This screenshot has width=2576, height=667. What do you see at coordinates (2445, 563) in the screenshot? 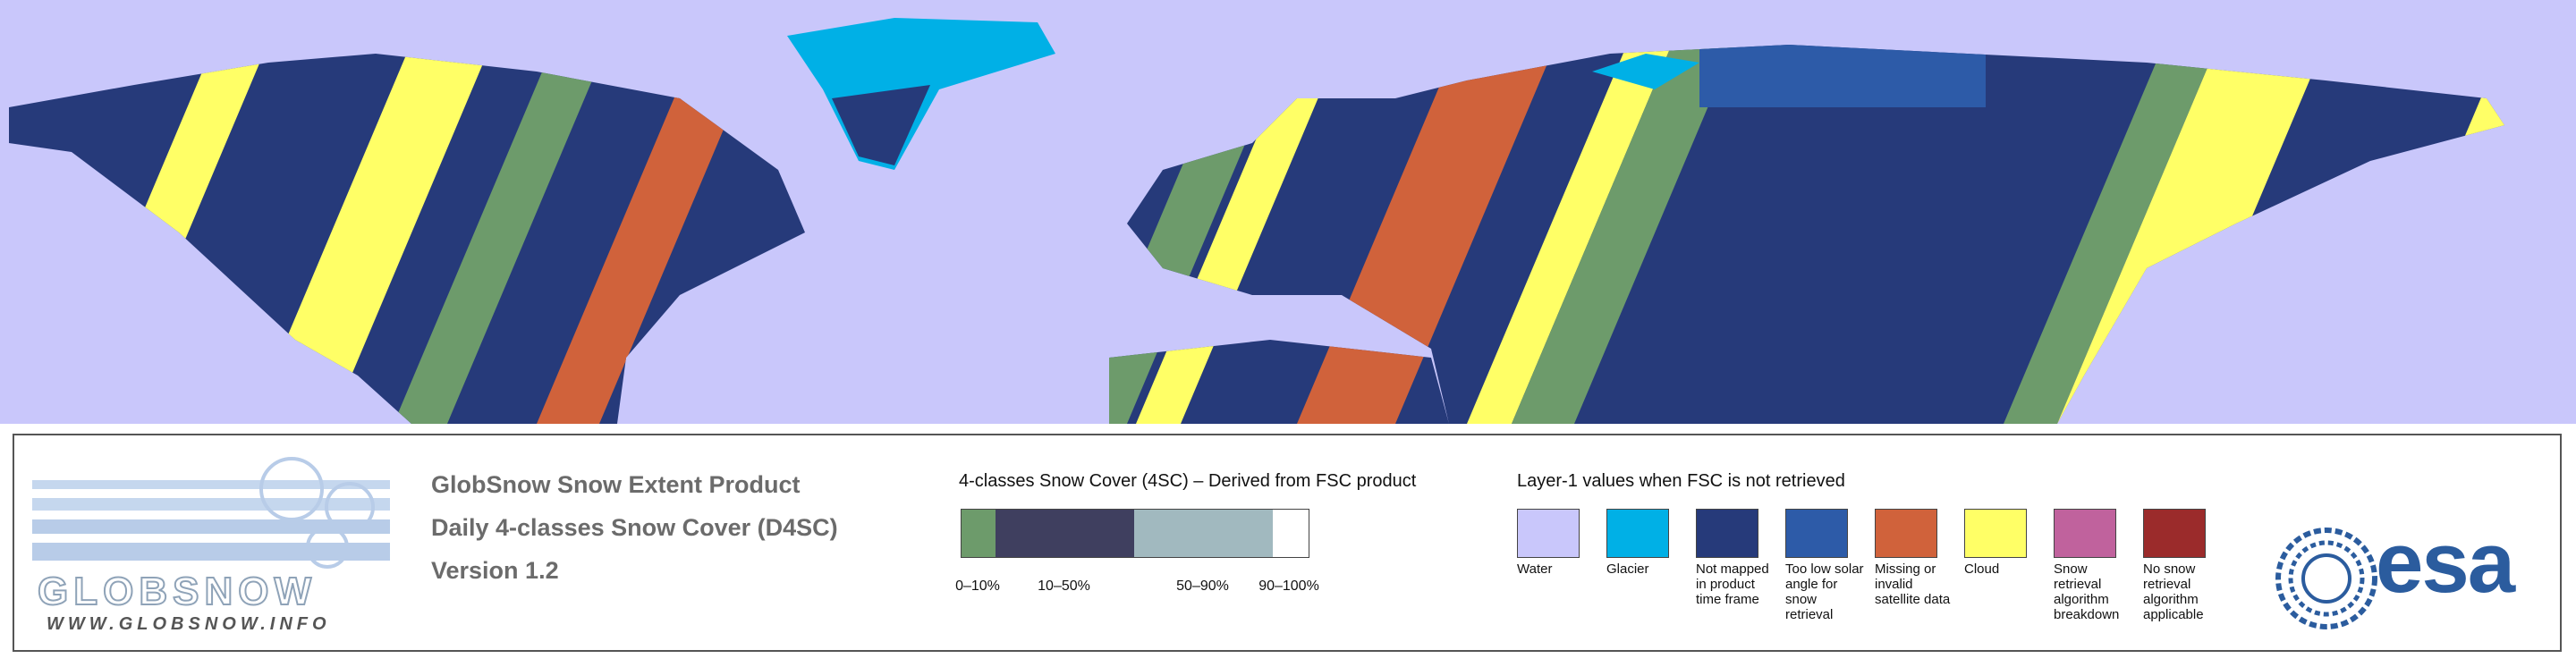
I see `esa-logo: esa` at bounding box center [2445, 563].